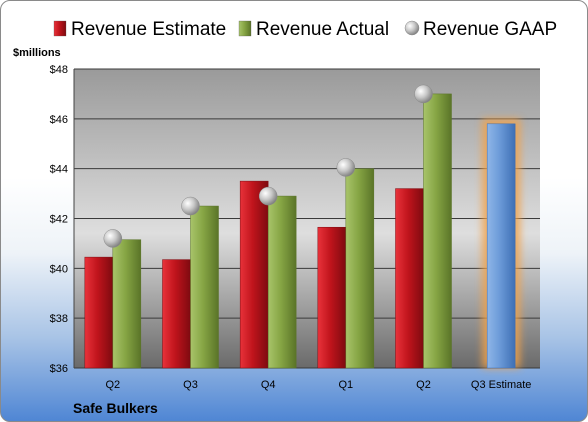  I want to click on y-tick-label: $48, so click(59, 70).